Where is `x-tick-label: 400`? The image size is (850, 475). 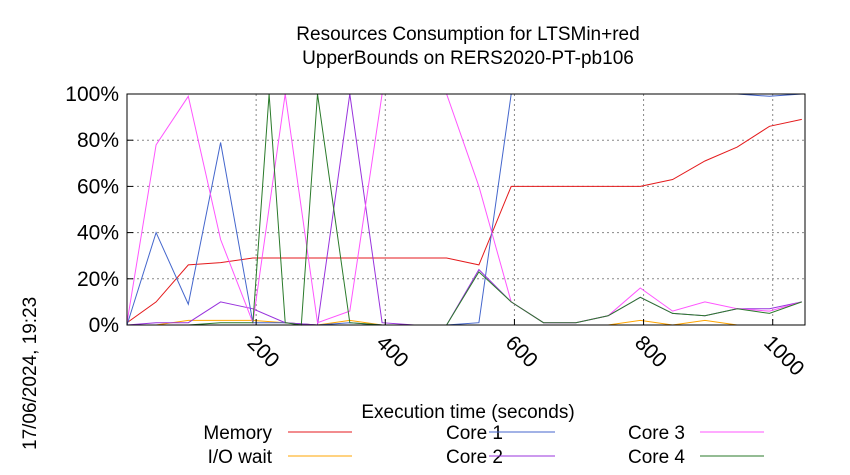
x-tick-label: 400 is located at coordinates (392, 351).